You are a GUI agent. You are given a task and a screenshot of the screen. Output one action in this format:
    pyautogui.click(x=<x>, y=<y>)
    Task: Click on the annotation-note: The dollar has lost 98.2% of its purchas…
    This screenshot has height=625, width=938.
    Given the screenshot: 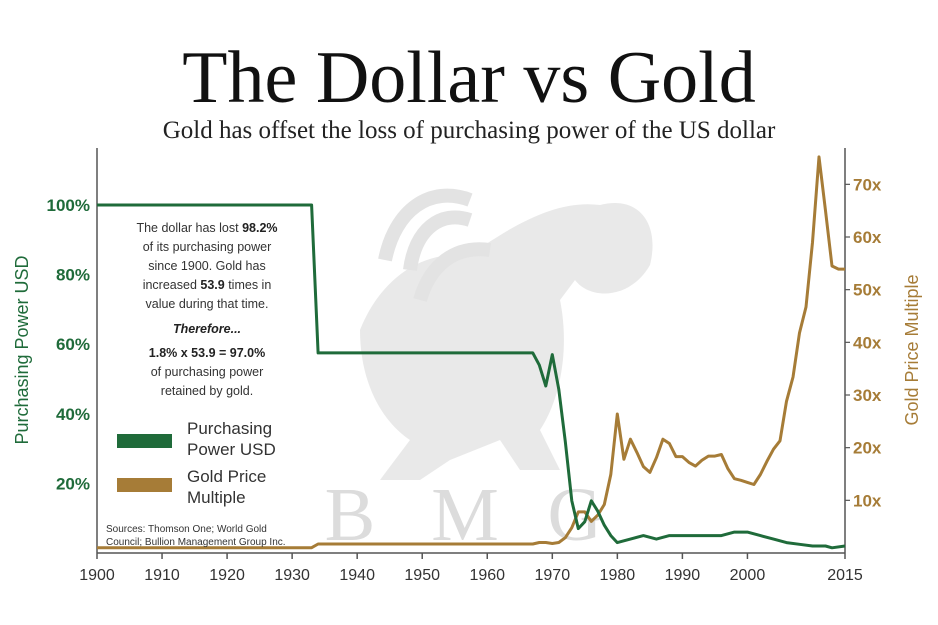 What is the action you would take?
    pyautogui.click(x=207, y=310)
    